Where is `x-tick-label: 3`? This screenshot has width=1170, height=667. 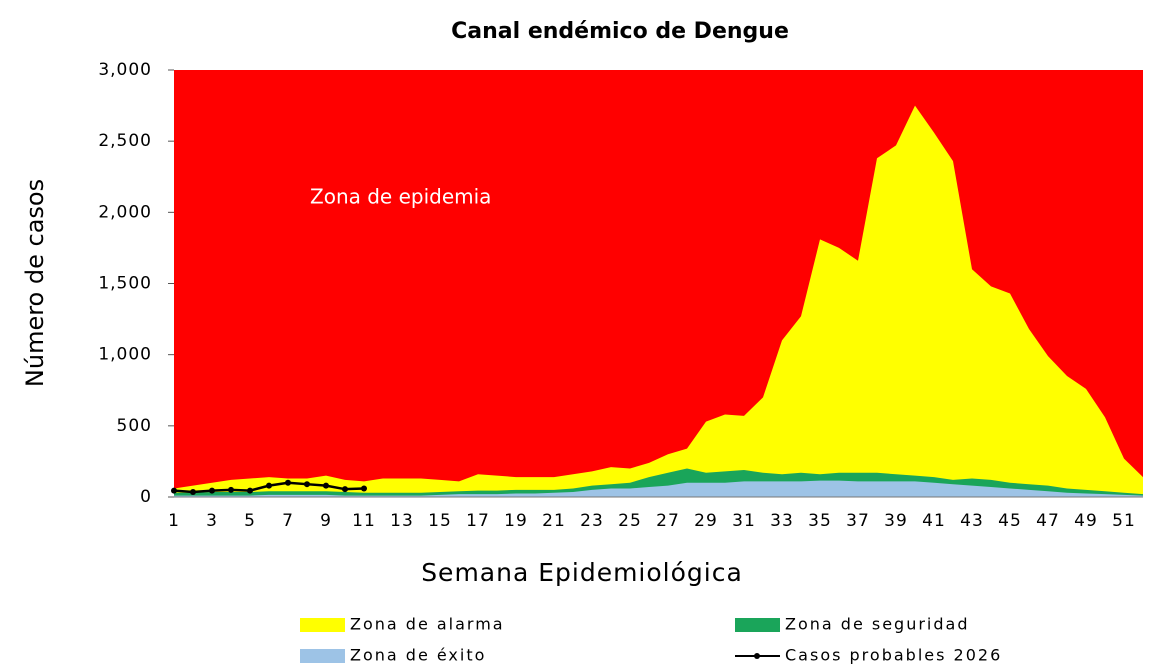 x-tick-label: 3 is located at coordinates (212, 521).